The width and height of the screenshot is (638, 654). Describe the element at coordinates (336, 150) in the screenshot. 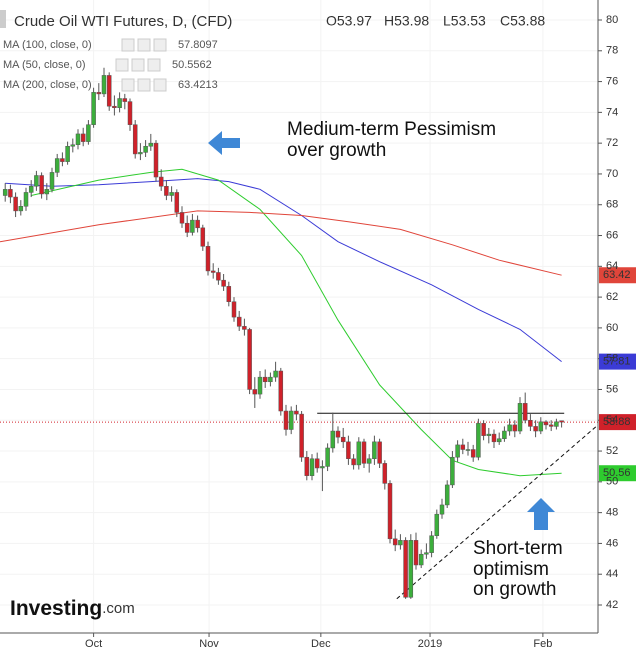

I see `annotation: over growth` at that location.